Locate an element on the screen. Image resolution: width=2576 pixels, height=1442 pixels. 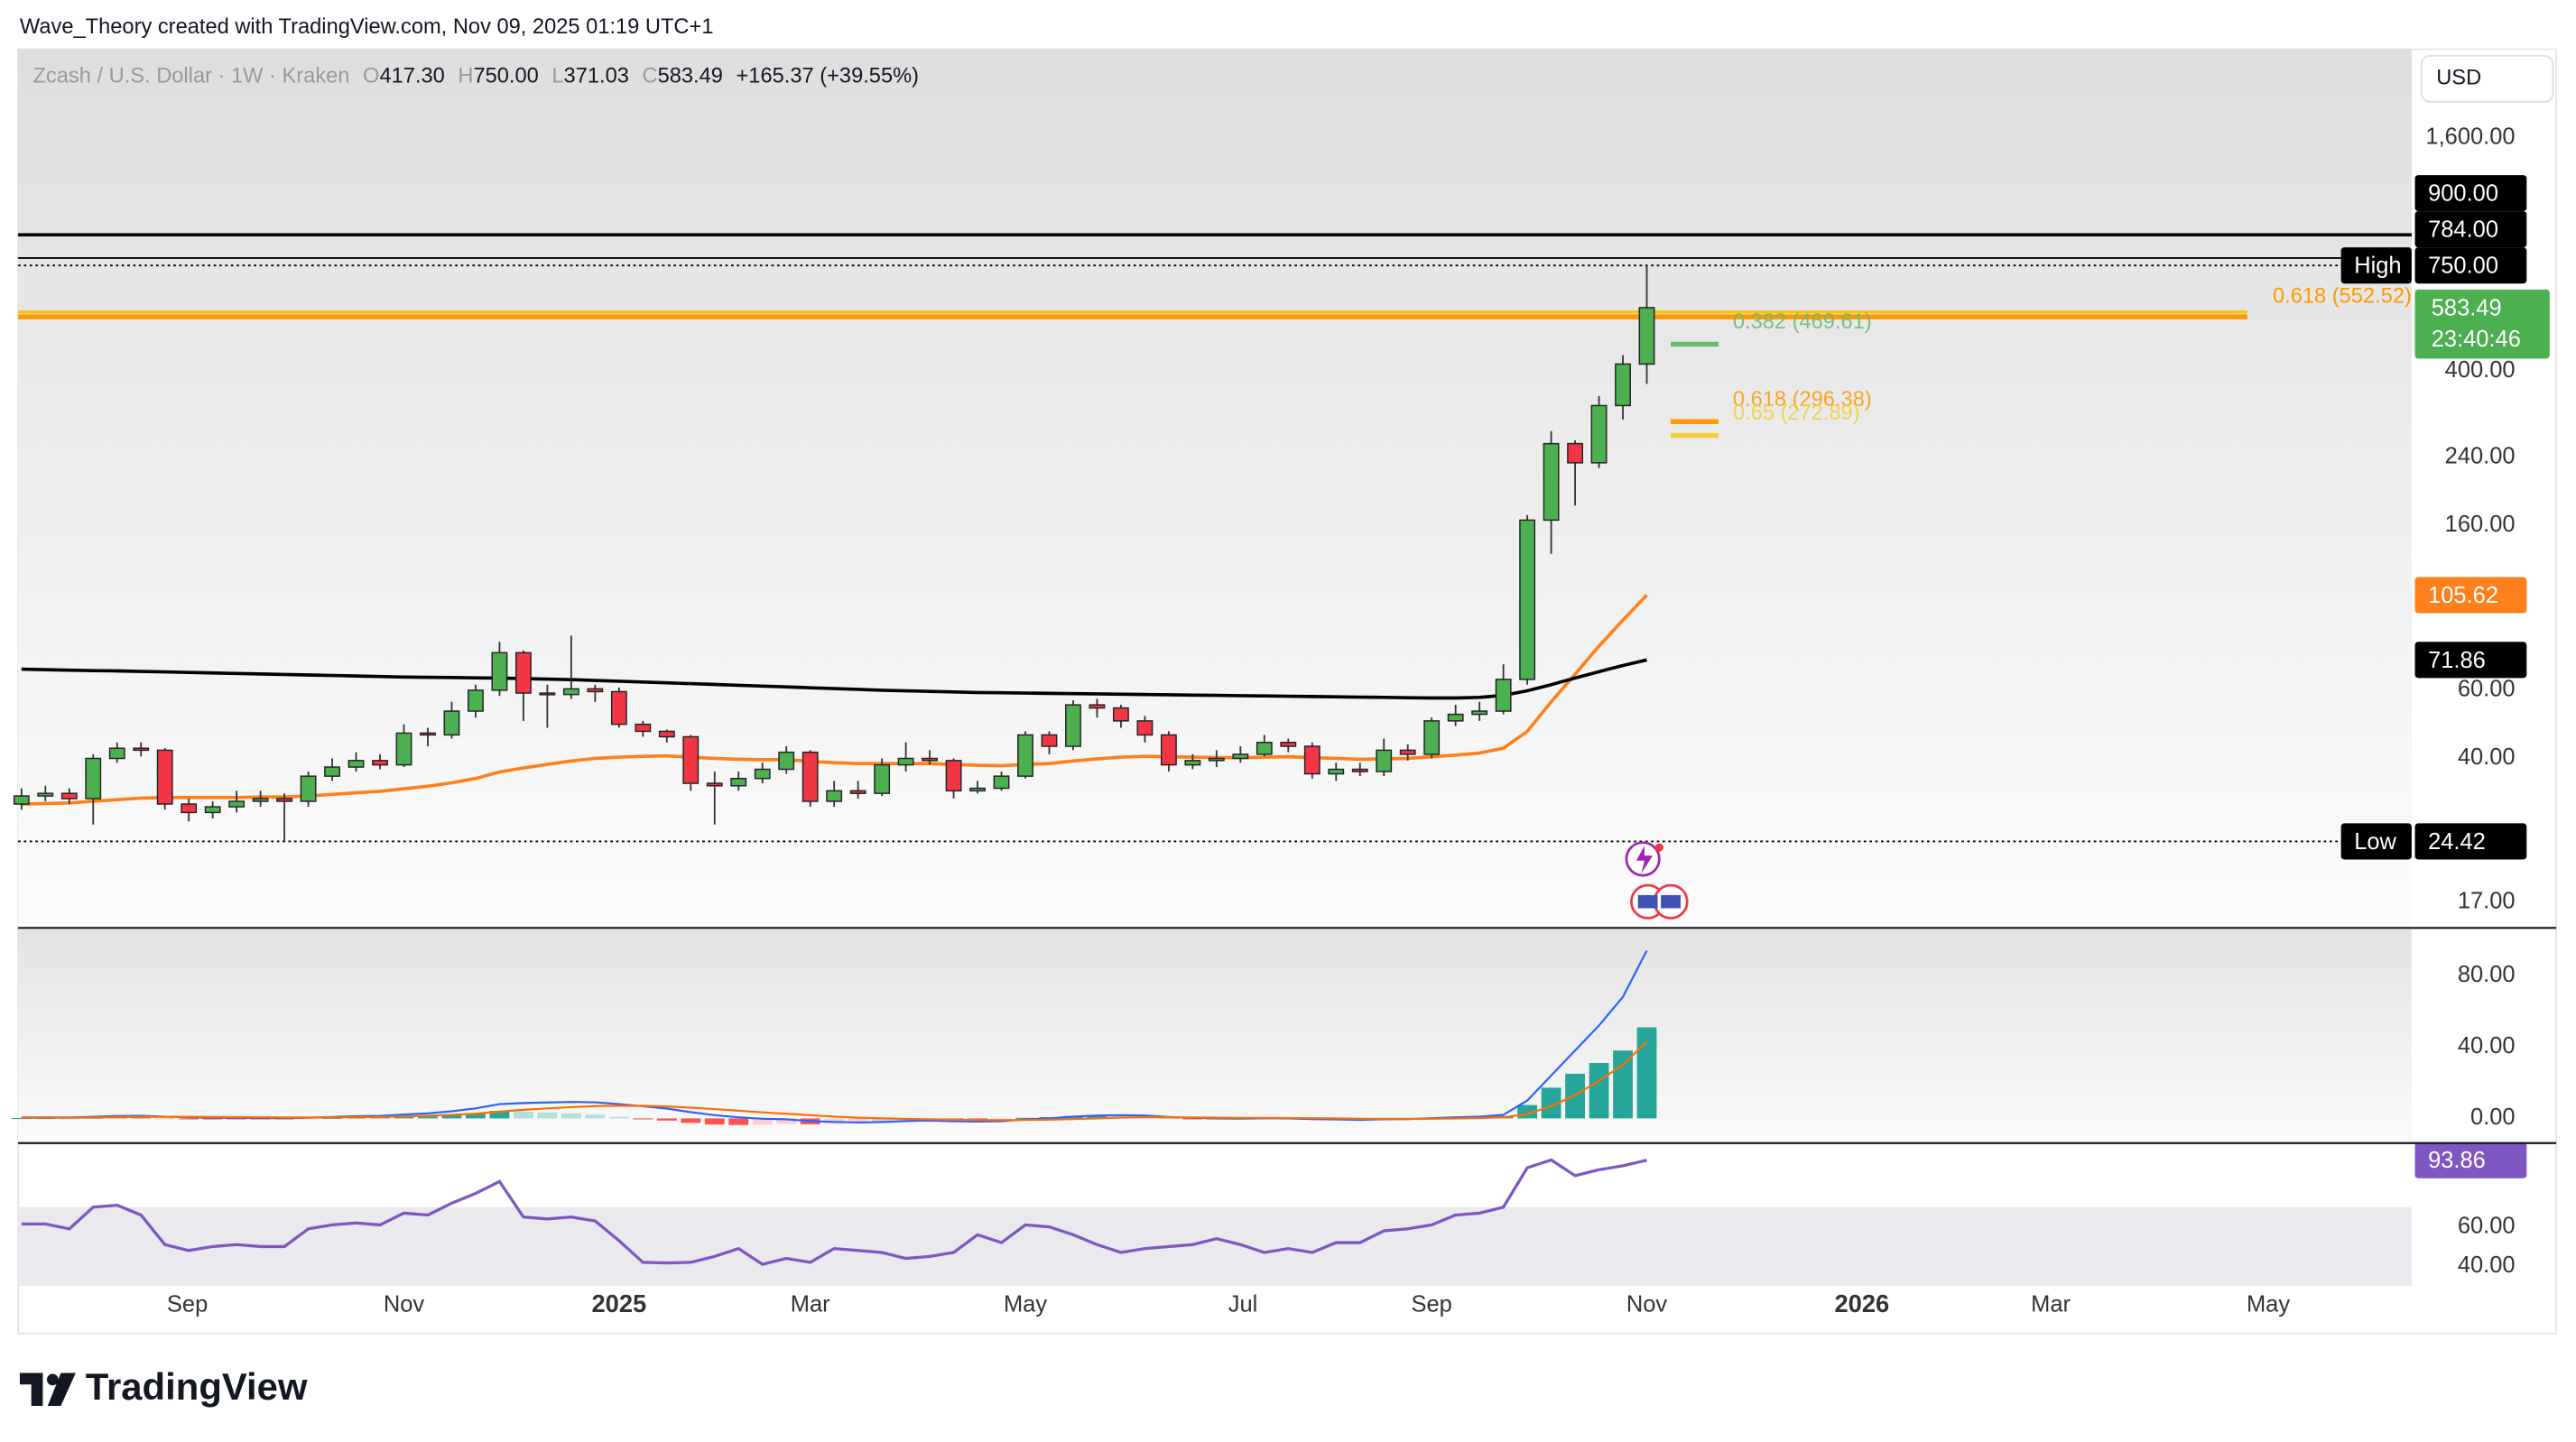
x-tick-label: 2025 is located at coordinates (618, 1303).